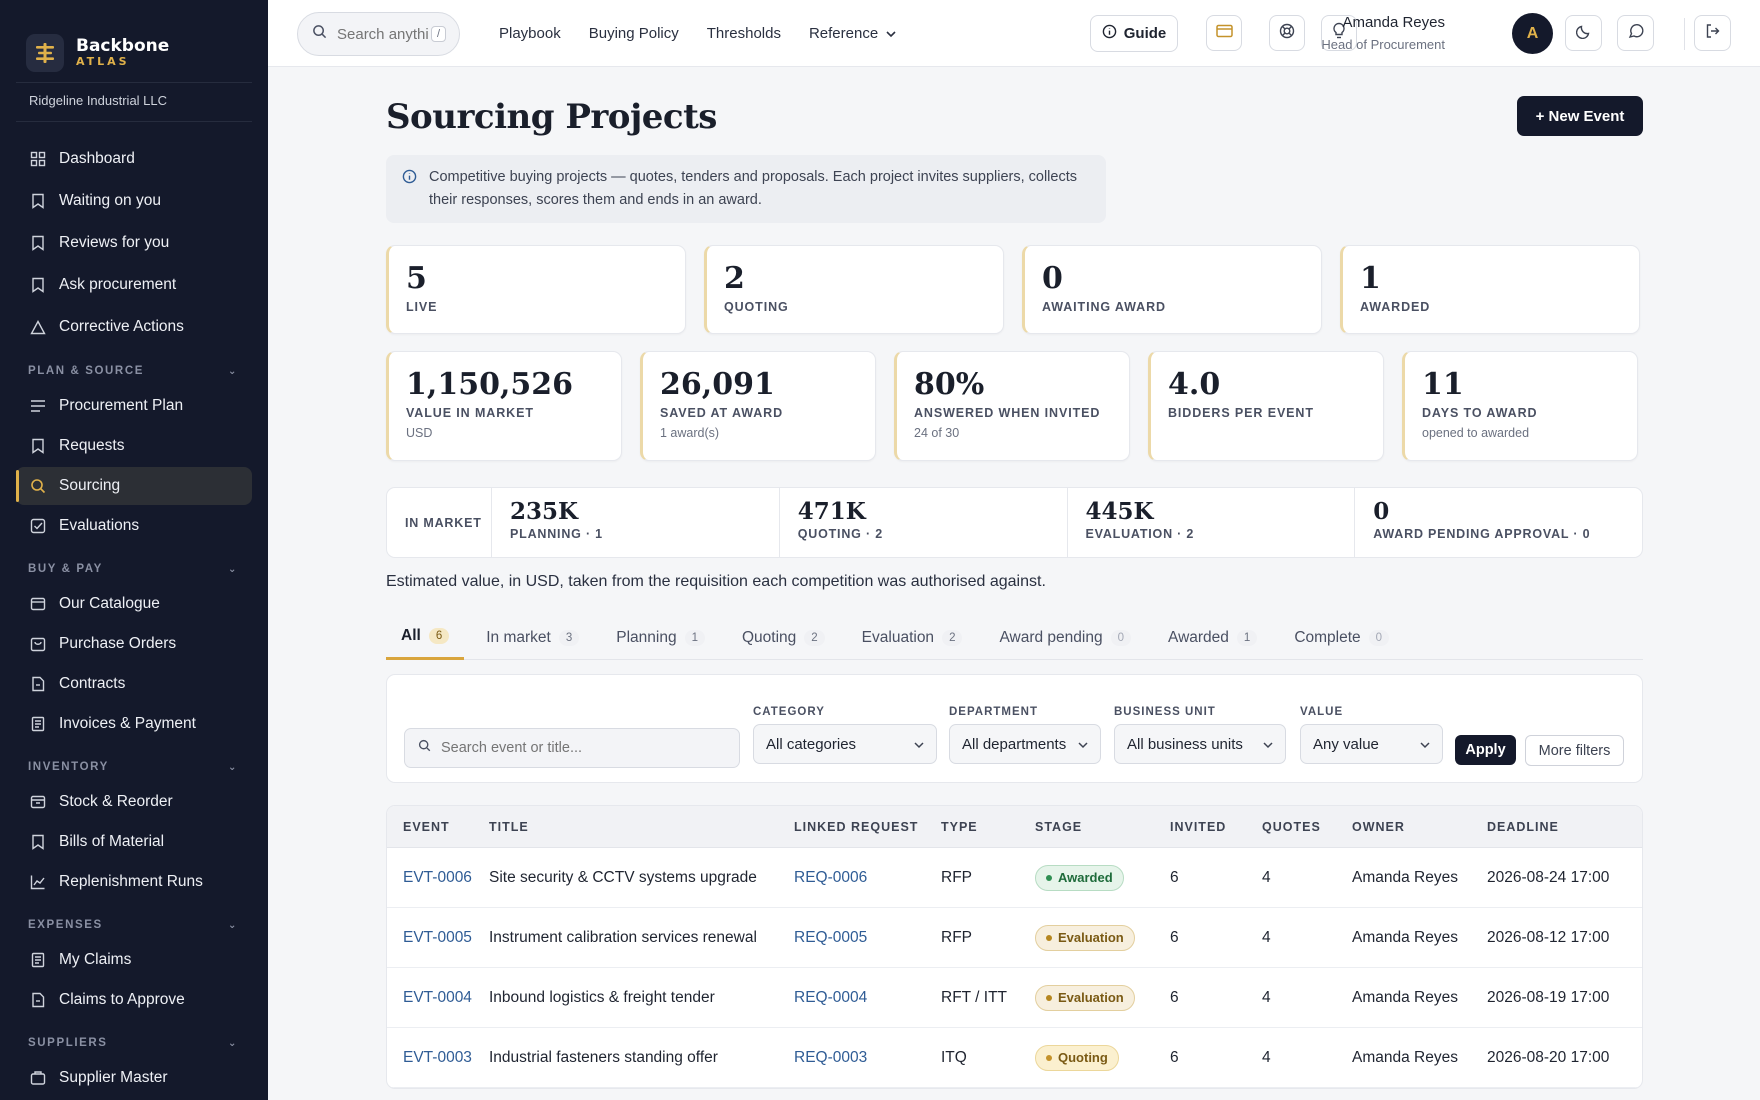  Describe the element at coordinates (1580, 116) in the screenshot. I see `new-event-button: + New Event` at that location.